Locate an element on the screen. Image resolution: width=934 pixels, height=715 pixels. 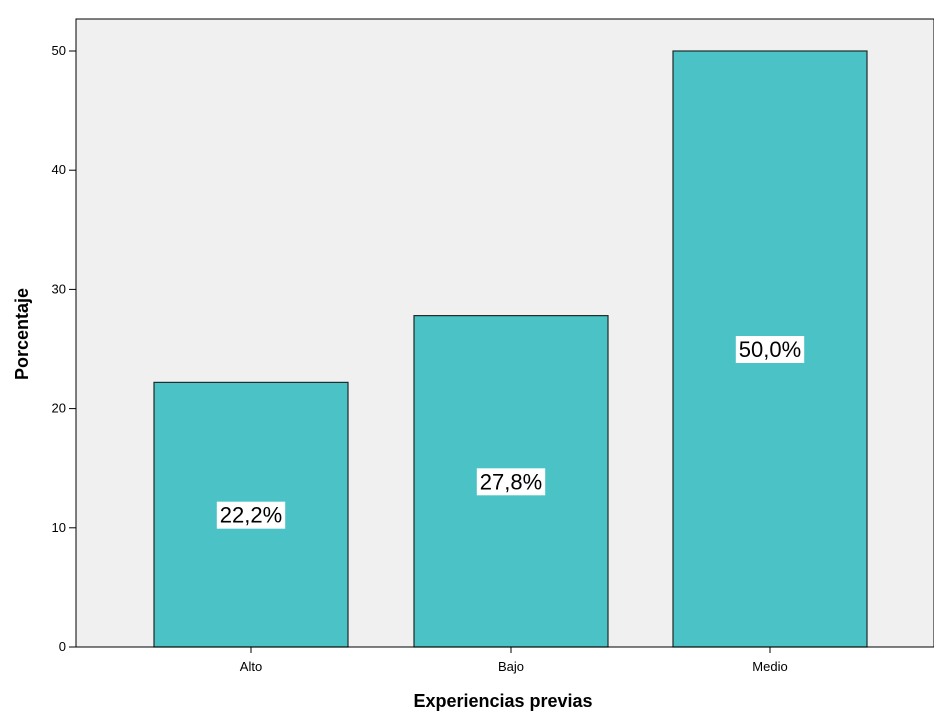
y-tick-label: 20 is located at coordinates (59, 408).